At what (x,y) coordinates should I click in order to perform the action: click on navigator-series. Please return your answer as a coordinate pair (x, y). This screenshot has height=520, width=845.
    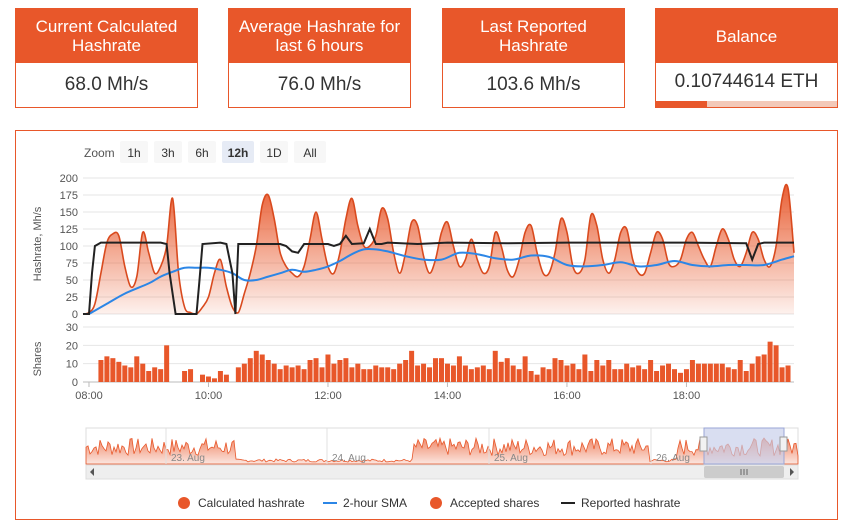
    Looking at the image, I should click on (442, 450).